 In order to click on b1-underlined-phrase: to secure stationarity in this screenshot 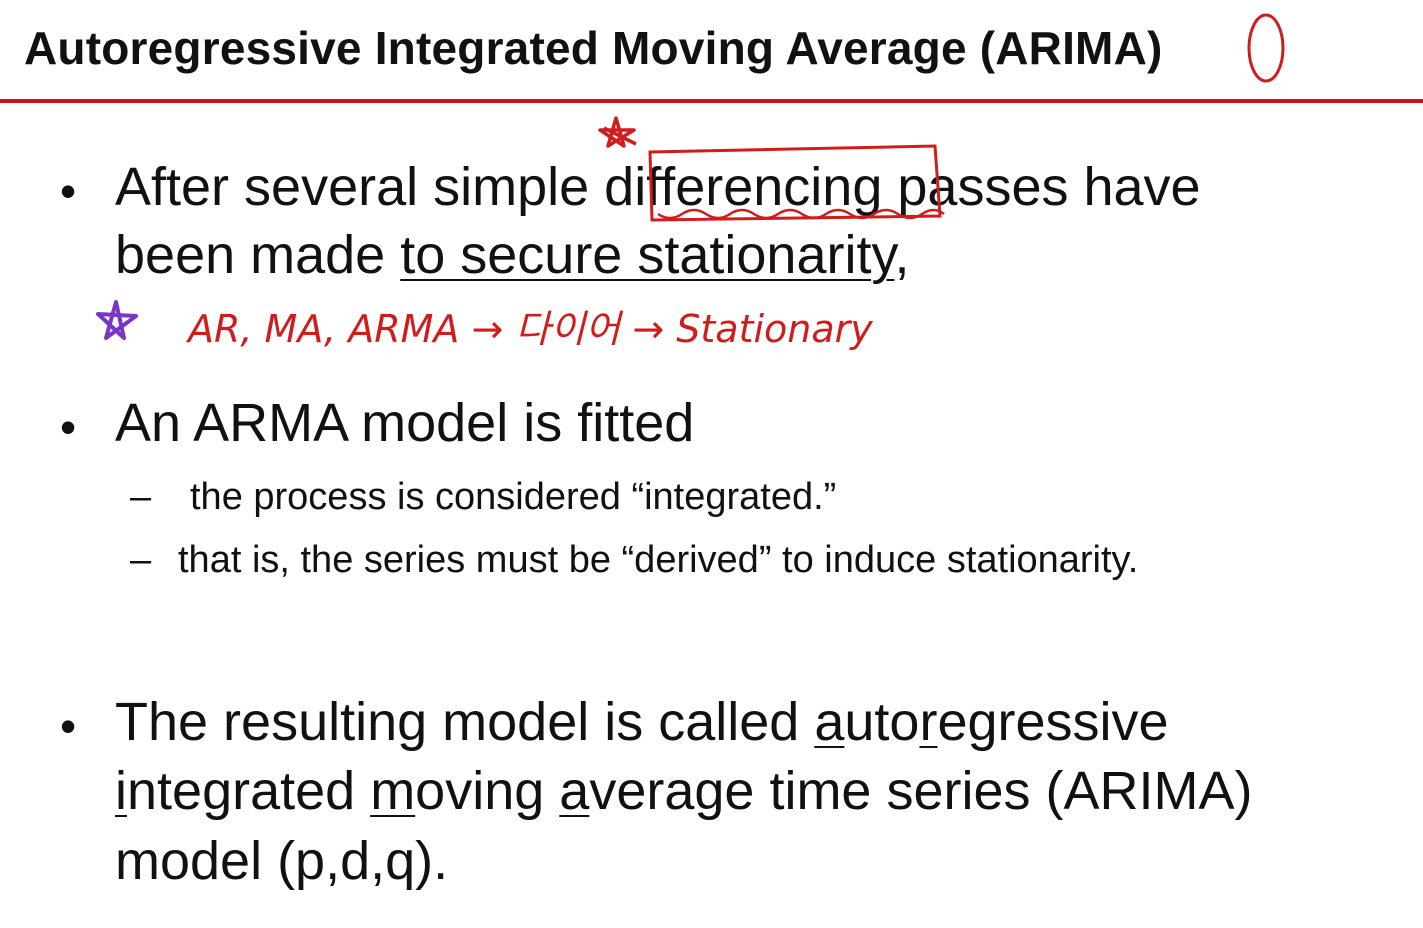, I will do `click(647, 255)`.